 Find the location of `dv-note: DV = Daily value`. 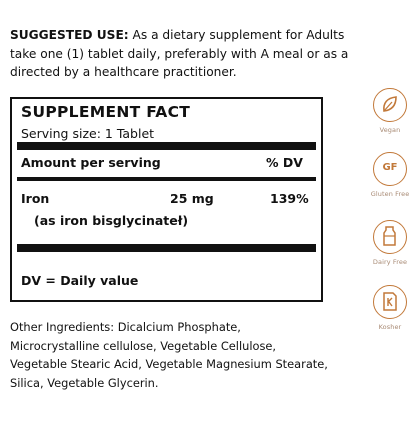

dv-note: DV = Daily value is located at coordinates (80, 280).